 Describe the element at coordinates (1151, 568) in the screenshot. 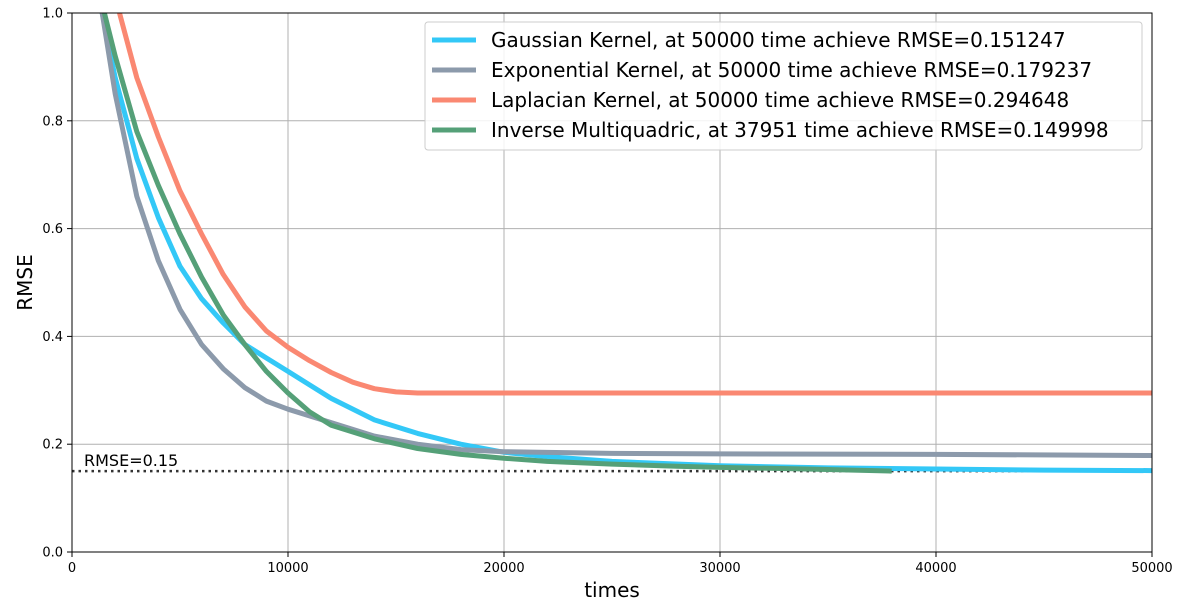

I see `x-tick-label: 50000` at that location.